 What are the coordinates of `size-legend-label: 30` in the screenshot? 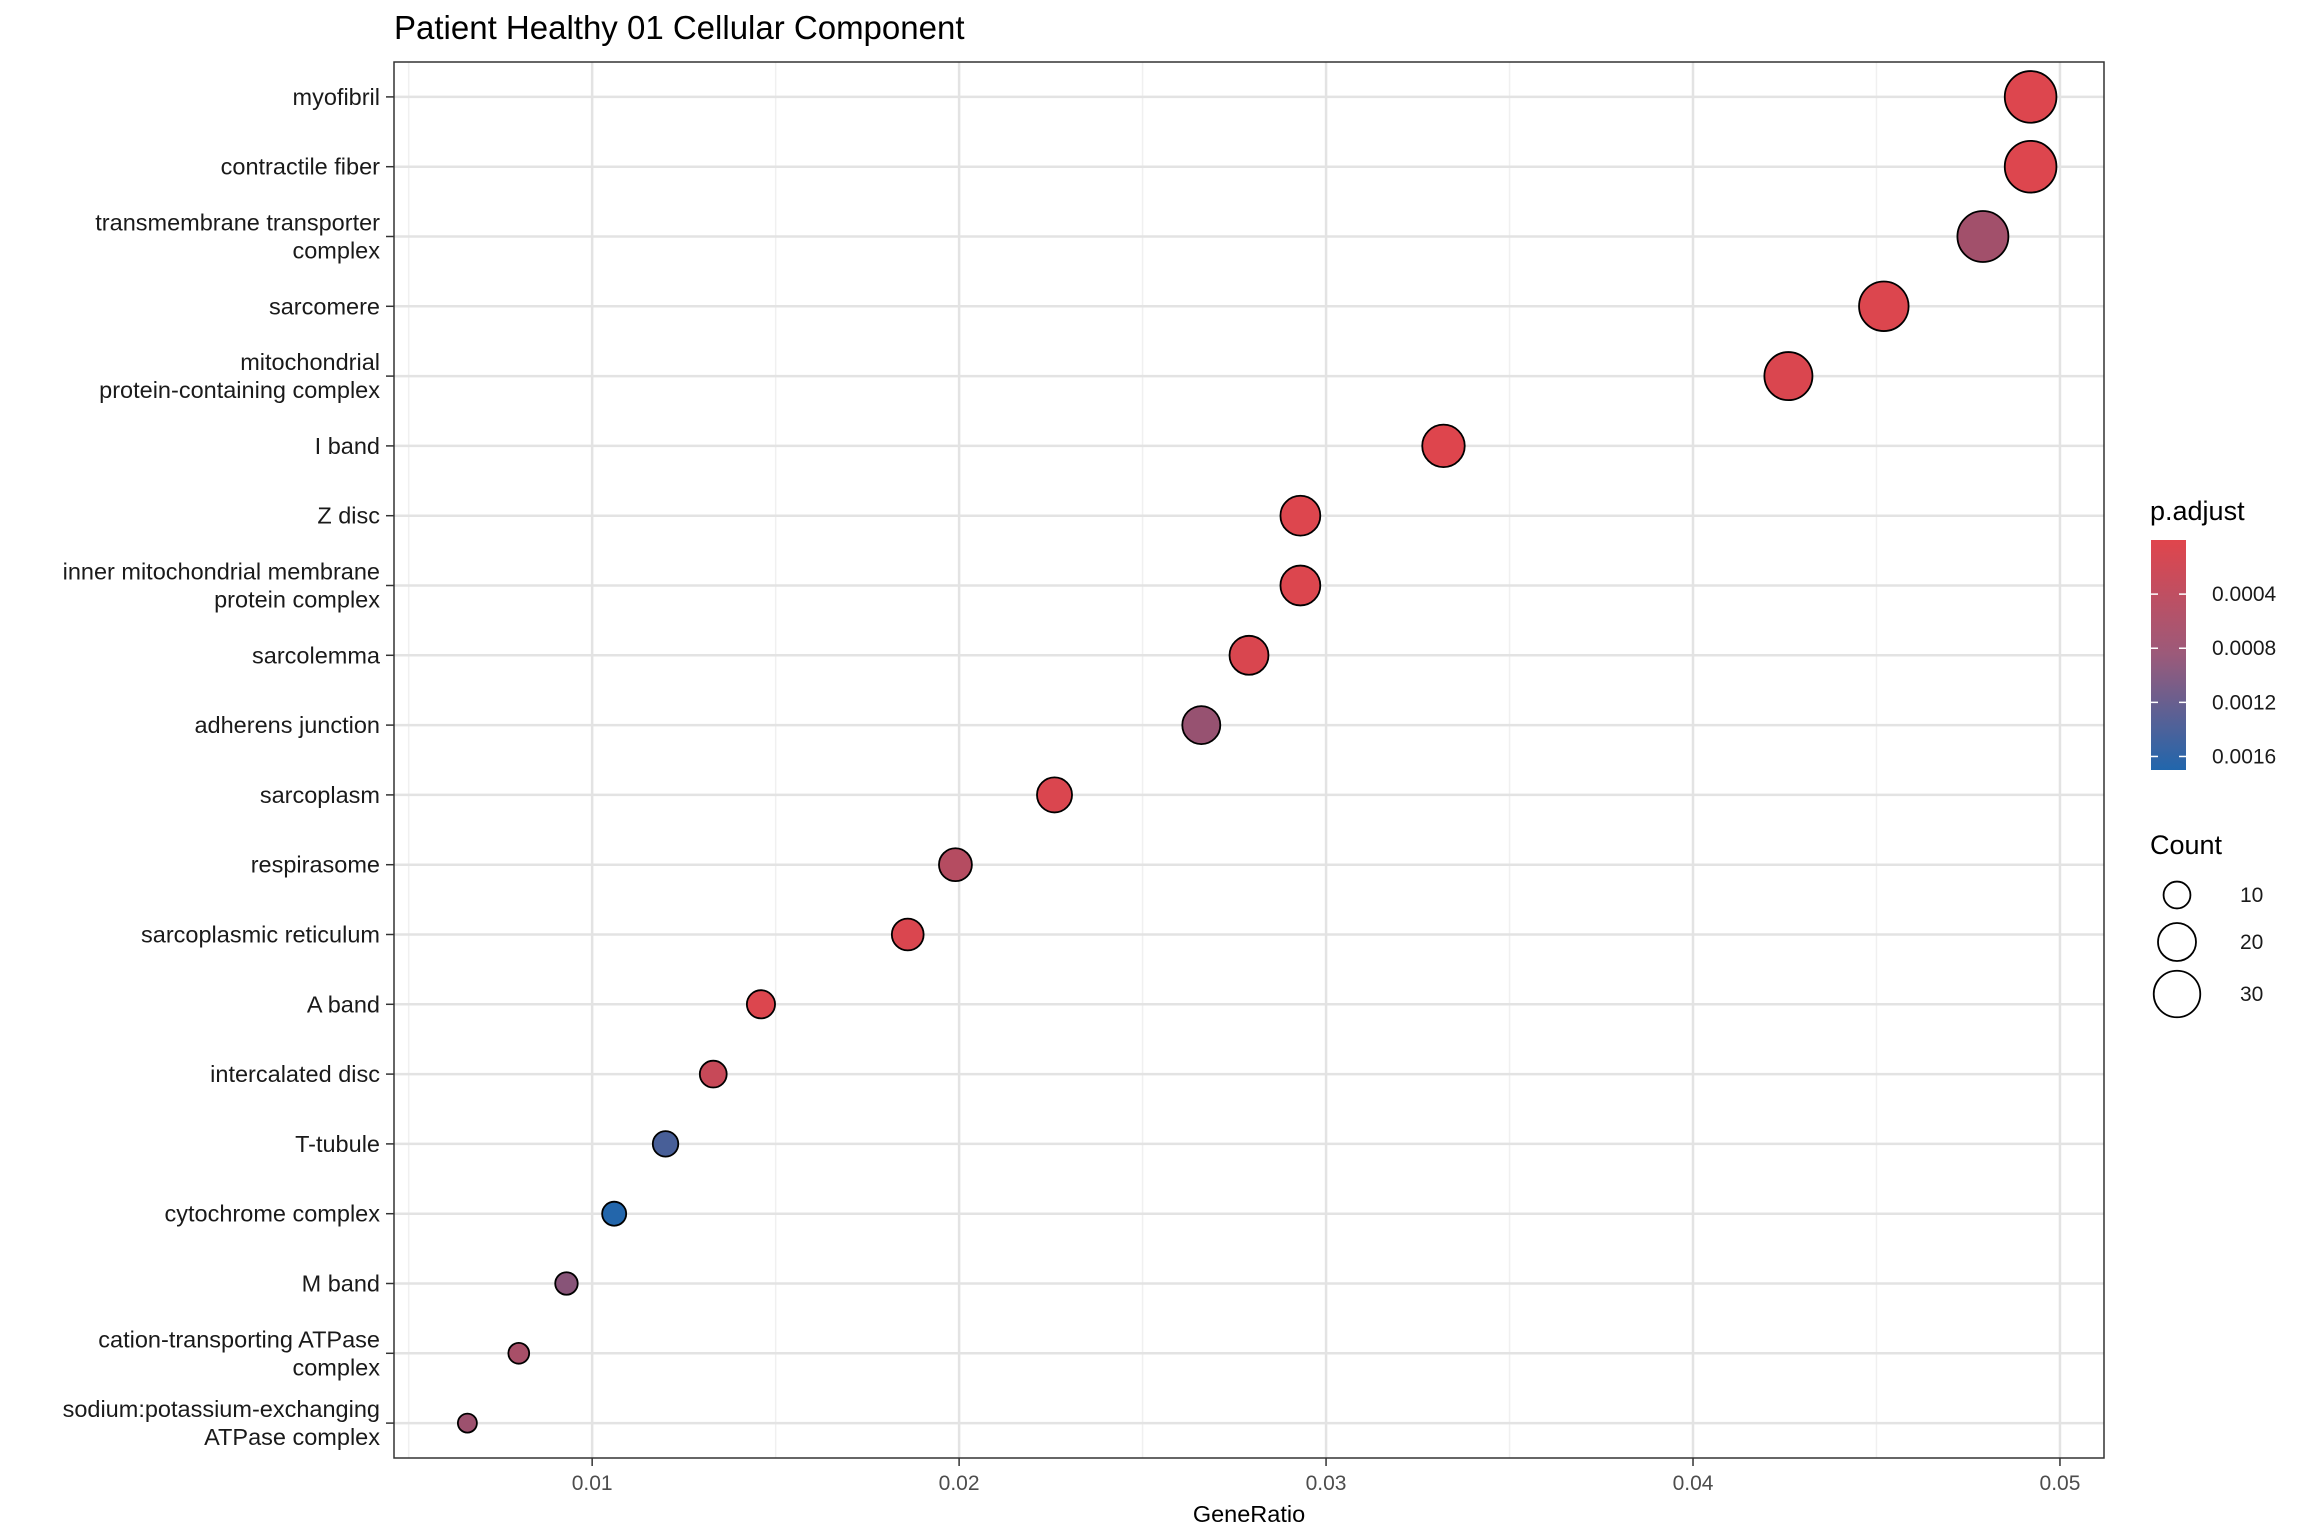 It's located at (2251, 994).